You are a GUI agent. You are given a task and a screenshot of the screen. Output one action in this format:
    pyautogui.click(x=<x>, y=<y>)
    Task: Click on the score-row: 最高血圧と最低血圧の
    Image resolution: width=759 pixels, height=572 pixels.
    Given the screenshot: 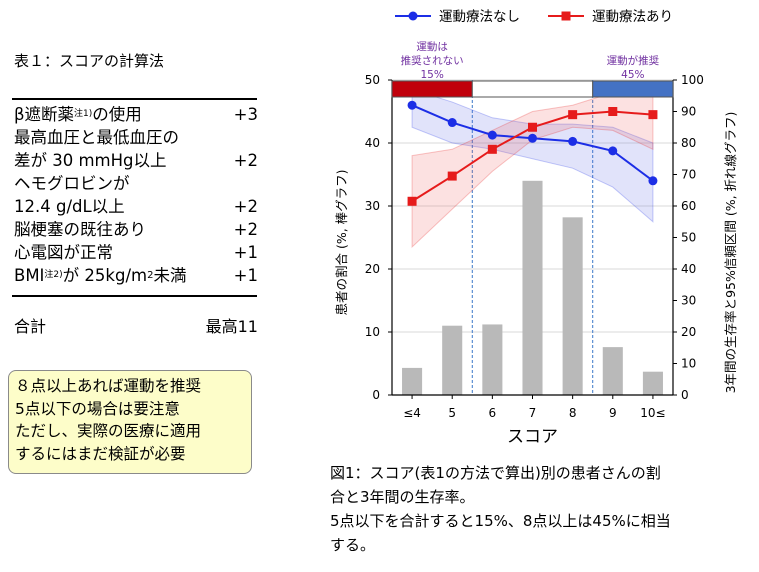 What is the action you would take?
    pyautogui.click(x=136, y=138)
    